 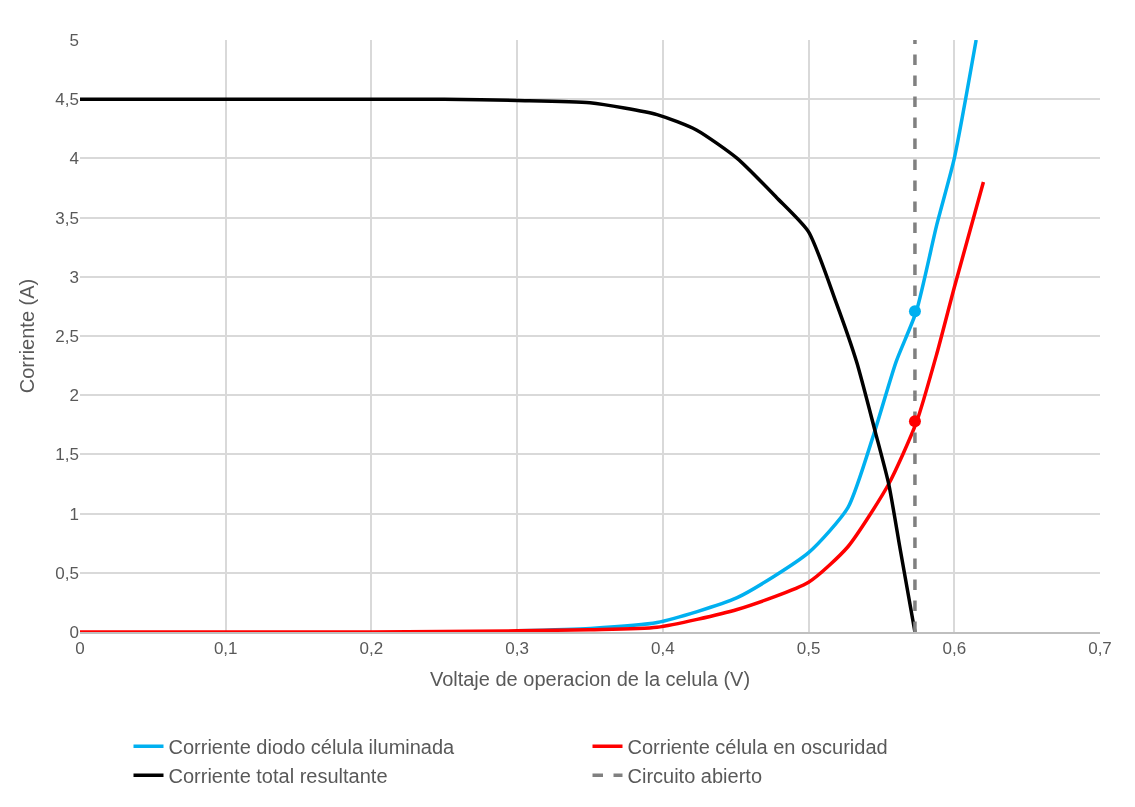 I want to click on y-tick-label: 4,5, so click(x=67, y=100).